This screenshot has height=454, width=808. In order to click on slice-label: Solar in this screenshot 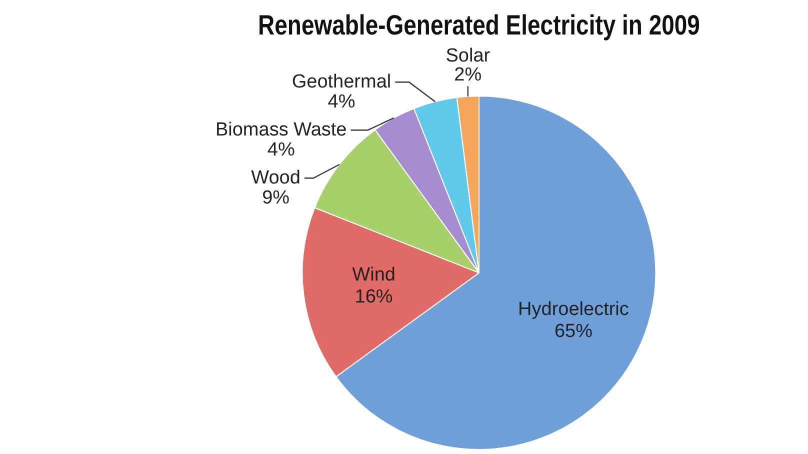, I will do `click(468, 55)`.